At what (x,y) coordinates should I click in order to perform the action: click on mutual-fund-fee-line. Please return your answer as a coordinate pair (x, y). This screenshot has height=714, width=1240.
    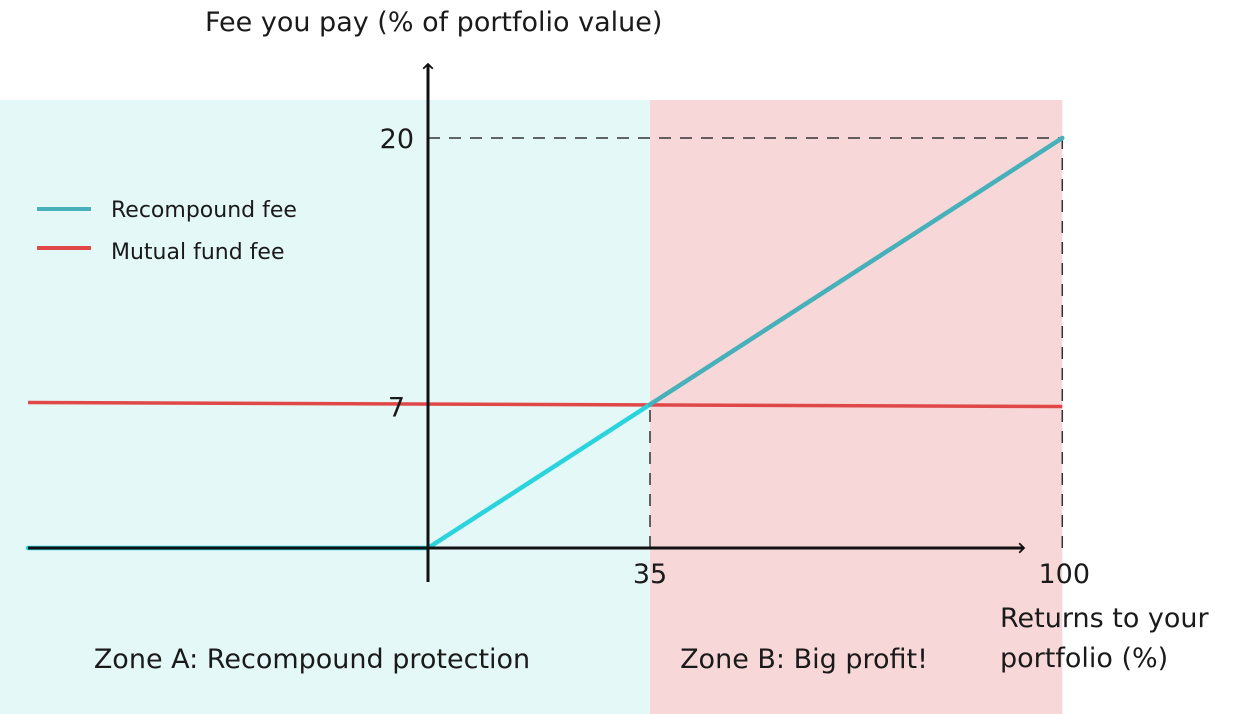
    Looking at the image, I should click on (545, 404).